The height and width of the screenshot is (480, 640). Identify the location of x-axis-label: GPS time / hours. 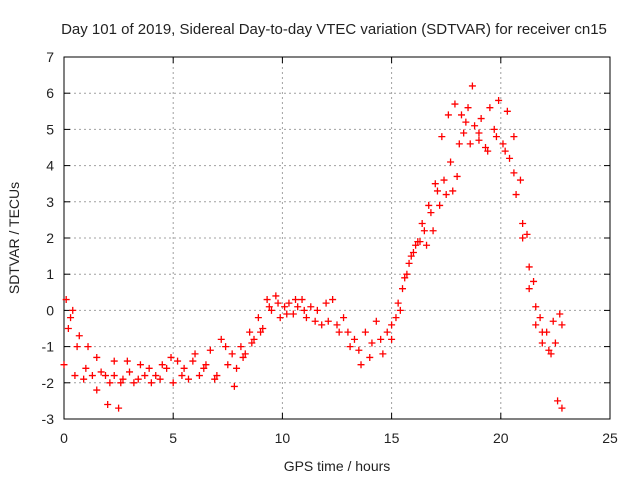
(337, 466).